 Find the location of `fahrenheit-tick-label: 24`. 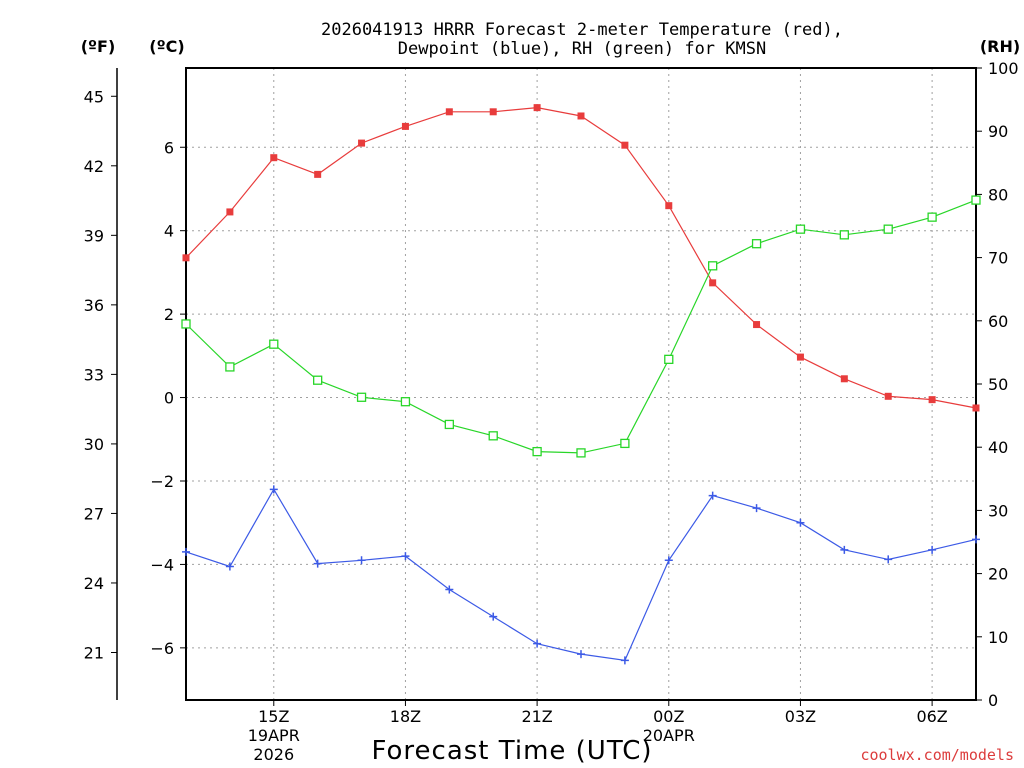

fahrenheit-tick-label: 24 is located at coordinates (94, 583).